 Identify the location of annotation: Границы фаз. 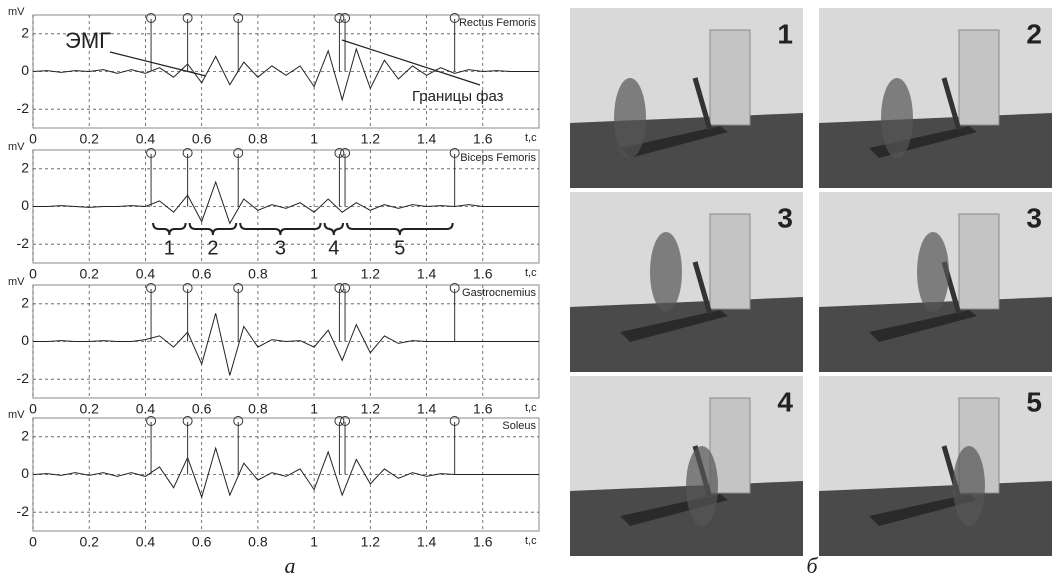
(458, 96).